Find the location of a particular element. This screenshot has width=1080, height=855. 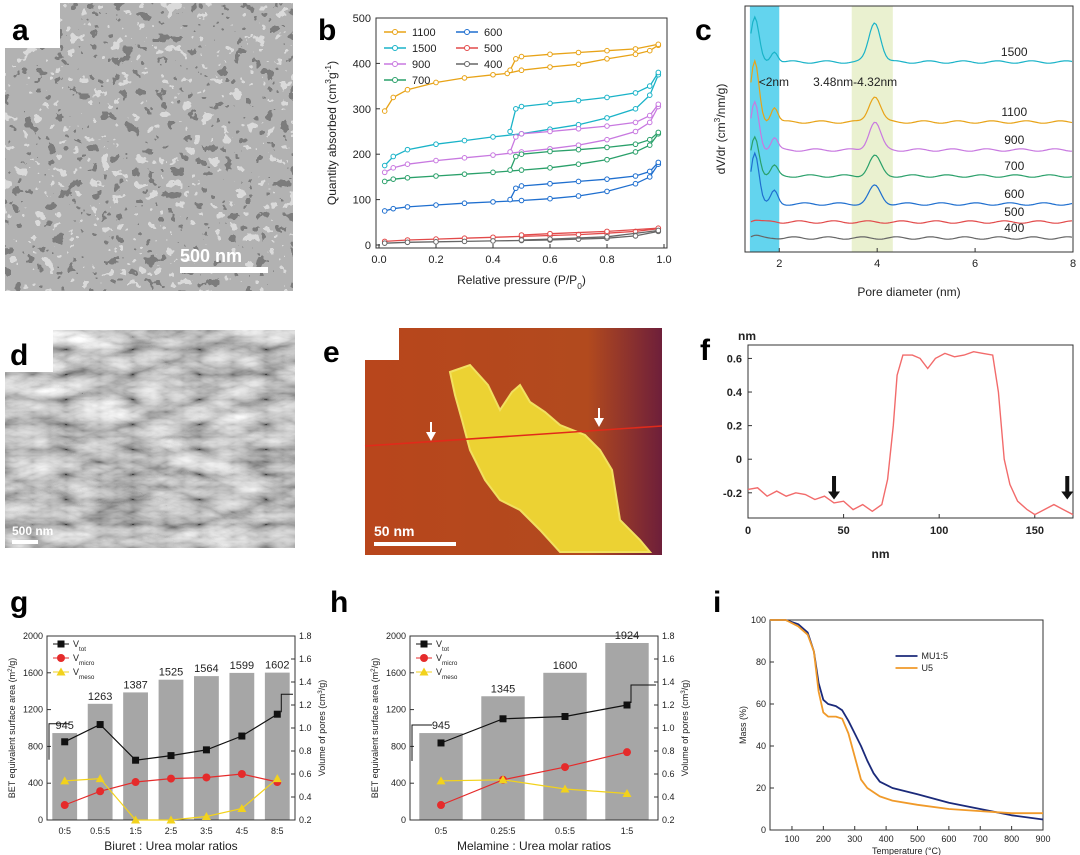

bar-value-label-h: 1600 is located at coordinates (565, 666).